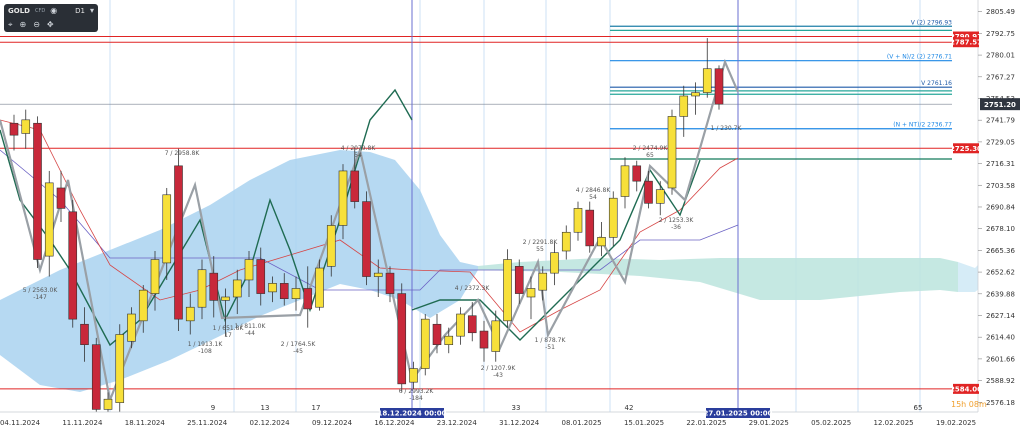  I want to click on current-price-tag, so click(1000, 104).